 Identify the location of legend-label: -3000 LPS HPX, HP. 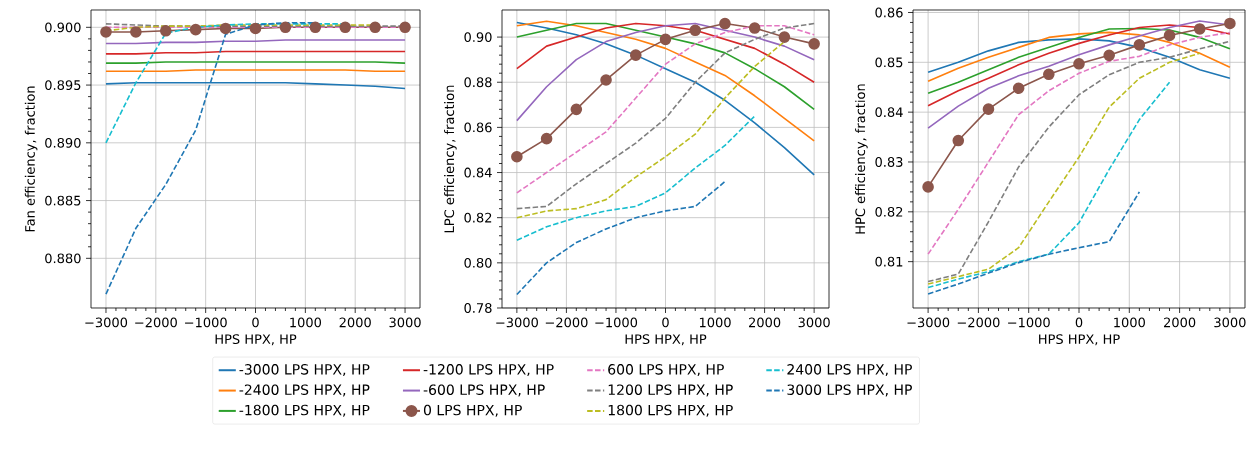
(304, 370).